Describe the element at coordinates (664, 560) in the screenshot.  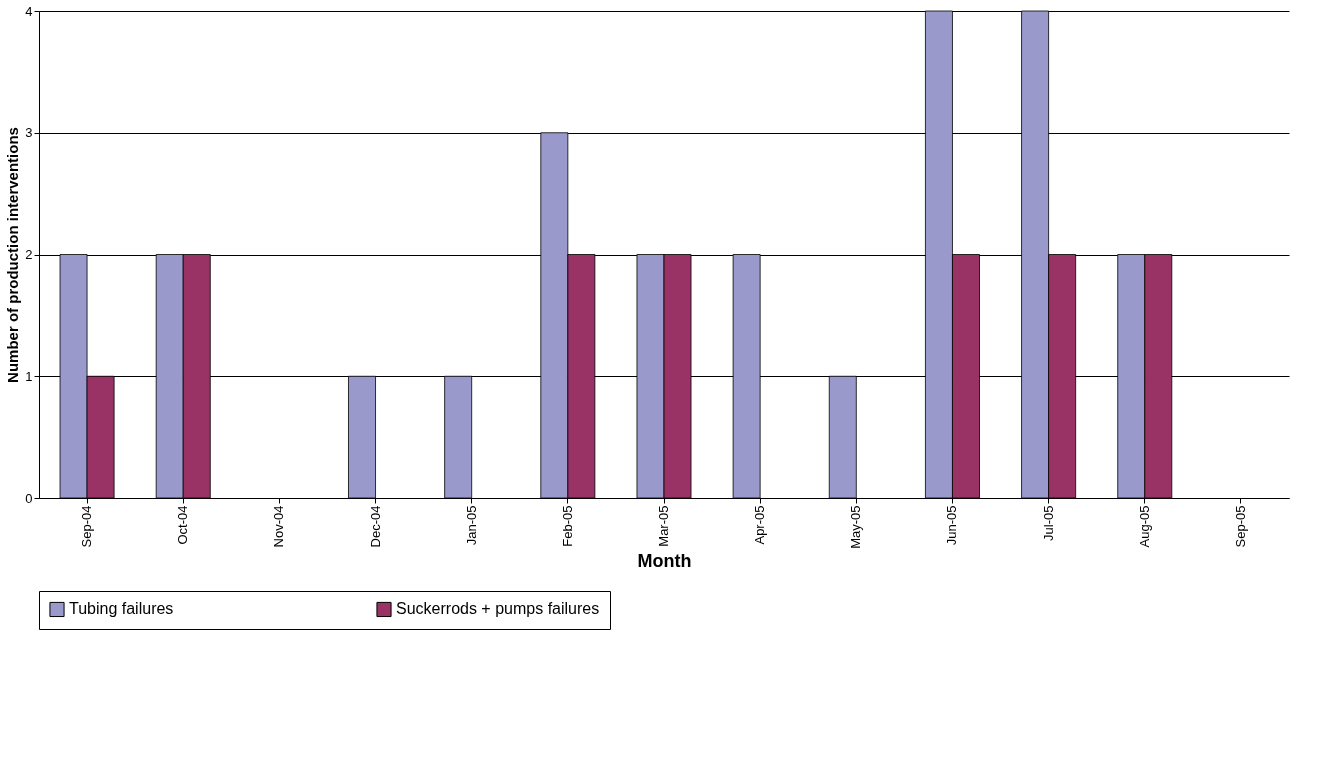
I see `x-axis-title: Month` at that location.